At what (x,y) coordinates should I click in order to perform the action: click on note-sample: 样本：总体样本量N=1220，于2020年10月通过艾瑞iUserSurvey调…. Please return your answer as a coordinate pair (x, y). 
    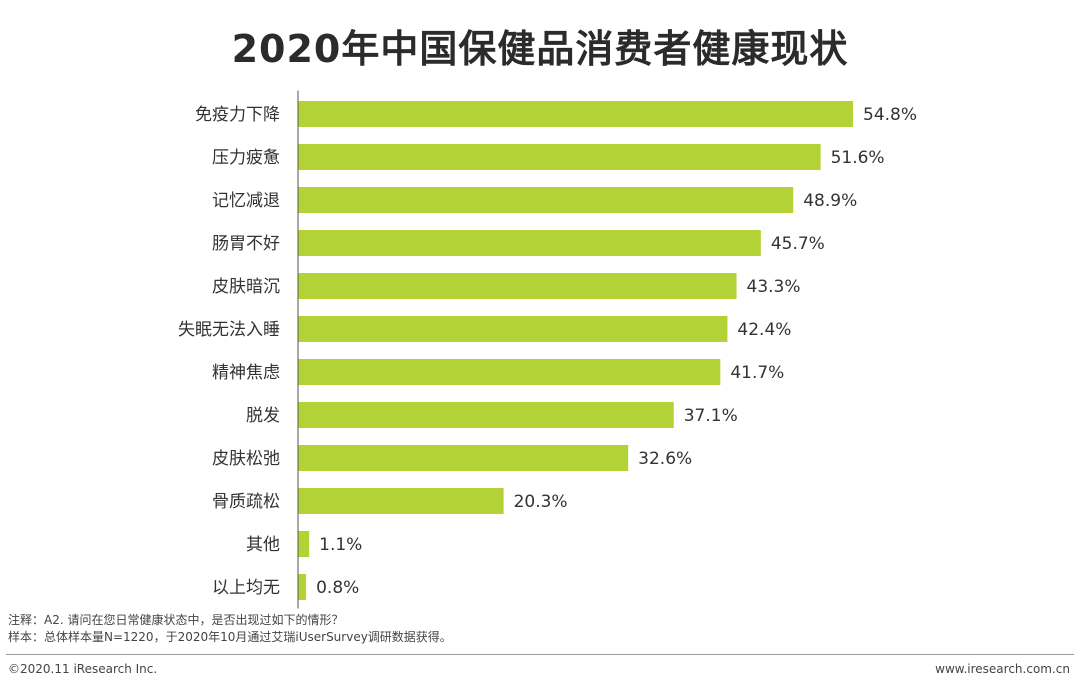
    Looking at the image, I should click on (230, 637).